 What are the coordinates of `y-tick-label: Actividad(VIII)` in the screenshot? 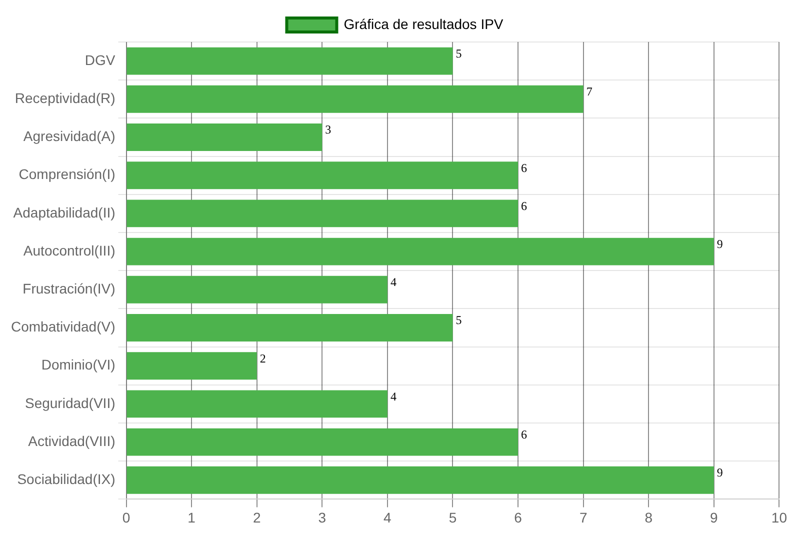 It's located at (72, 440).